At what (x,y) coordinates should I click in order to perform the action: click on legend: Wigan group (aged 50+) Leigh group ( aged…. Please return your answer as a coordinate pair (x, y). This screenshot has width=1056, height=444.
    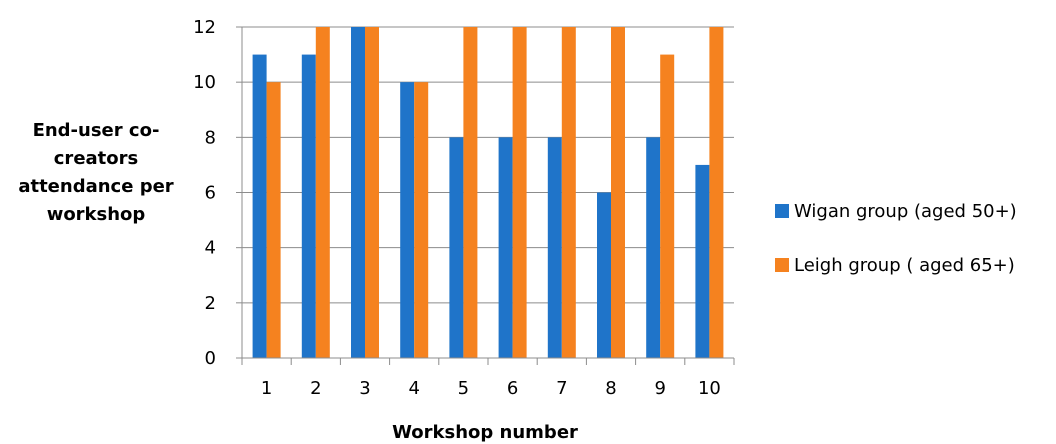
    Looking at the image, I should click on (896, 238).